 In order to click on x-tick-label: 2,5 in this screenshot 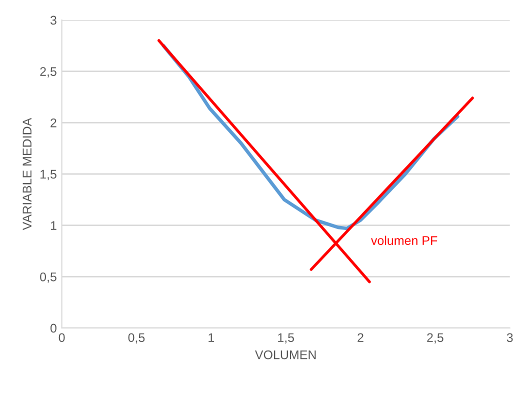, I will do `click(435, 338)`.